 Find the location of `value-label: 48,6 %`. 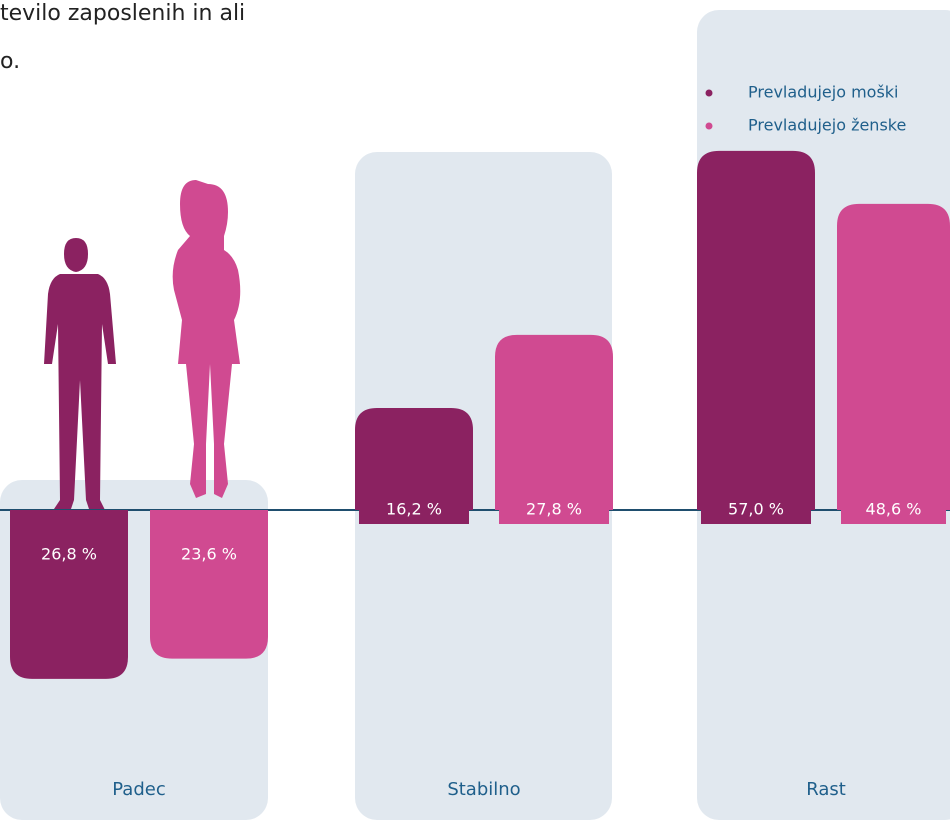

value-label: 48,6 % is located at coordinates (894, 509).